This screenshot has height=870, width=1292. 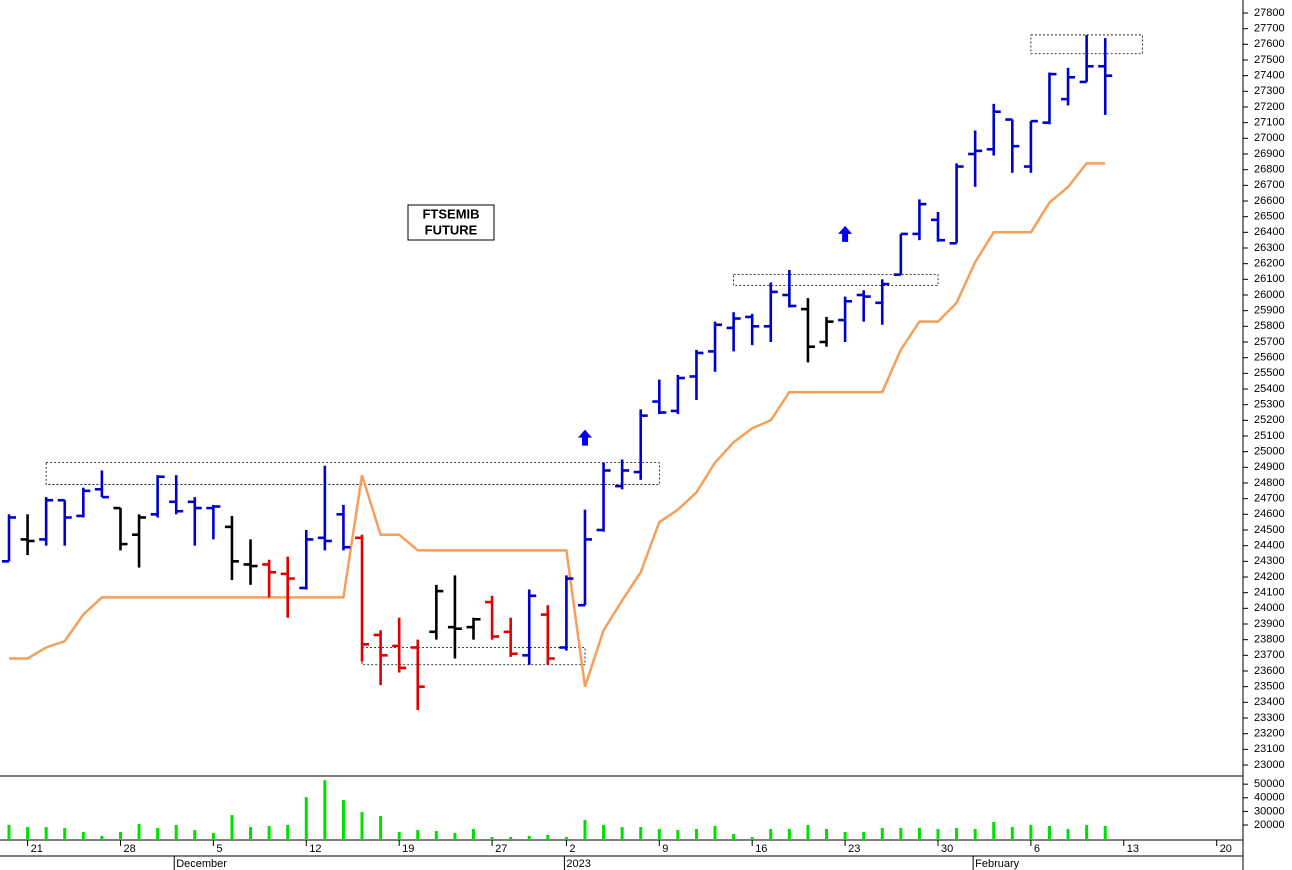 I want to click on y-tick-label: 24400, so click(x=1269, y=546).